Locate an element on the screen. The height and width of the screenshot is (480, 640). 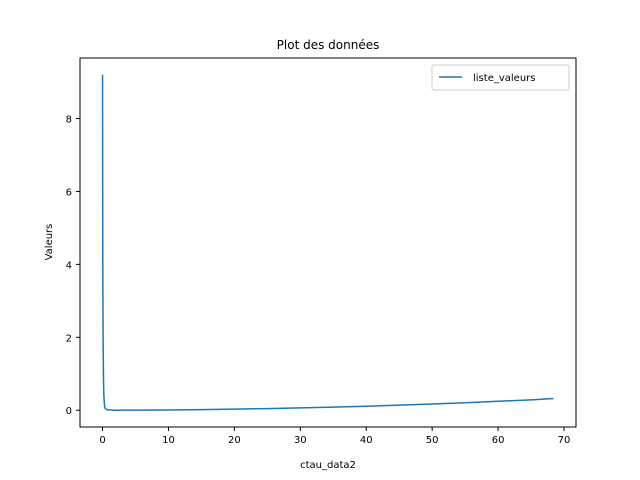
y-tick-label: 0 is located at coordinates (69, 411).